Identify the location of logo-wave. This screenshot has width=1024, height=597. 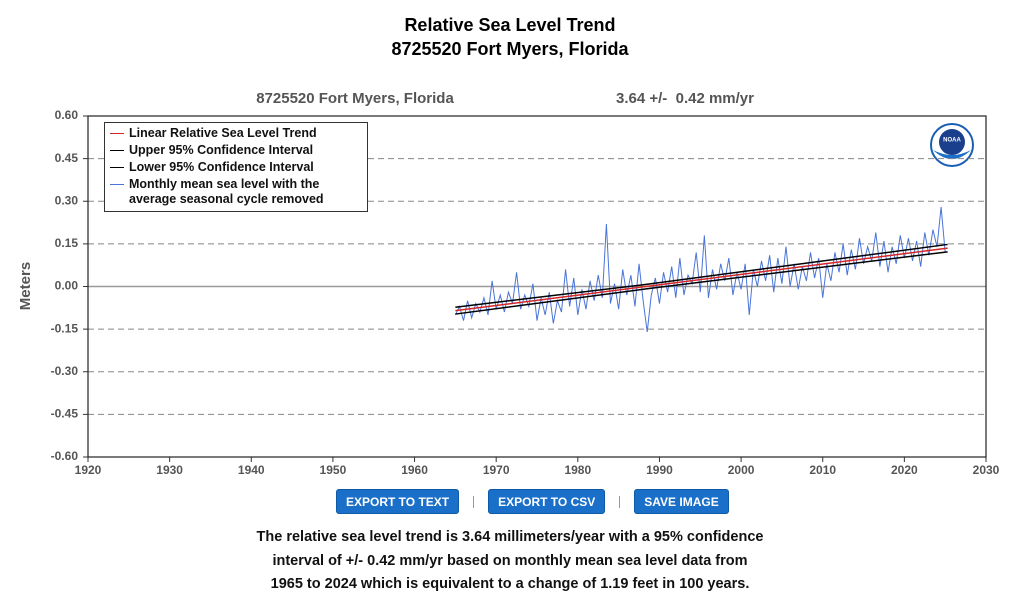
(952, 154).